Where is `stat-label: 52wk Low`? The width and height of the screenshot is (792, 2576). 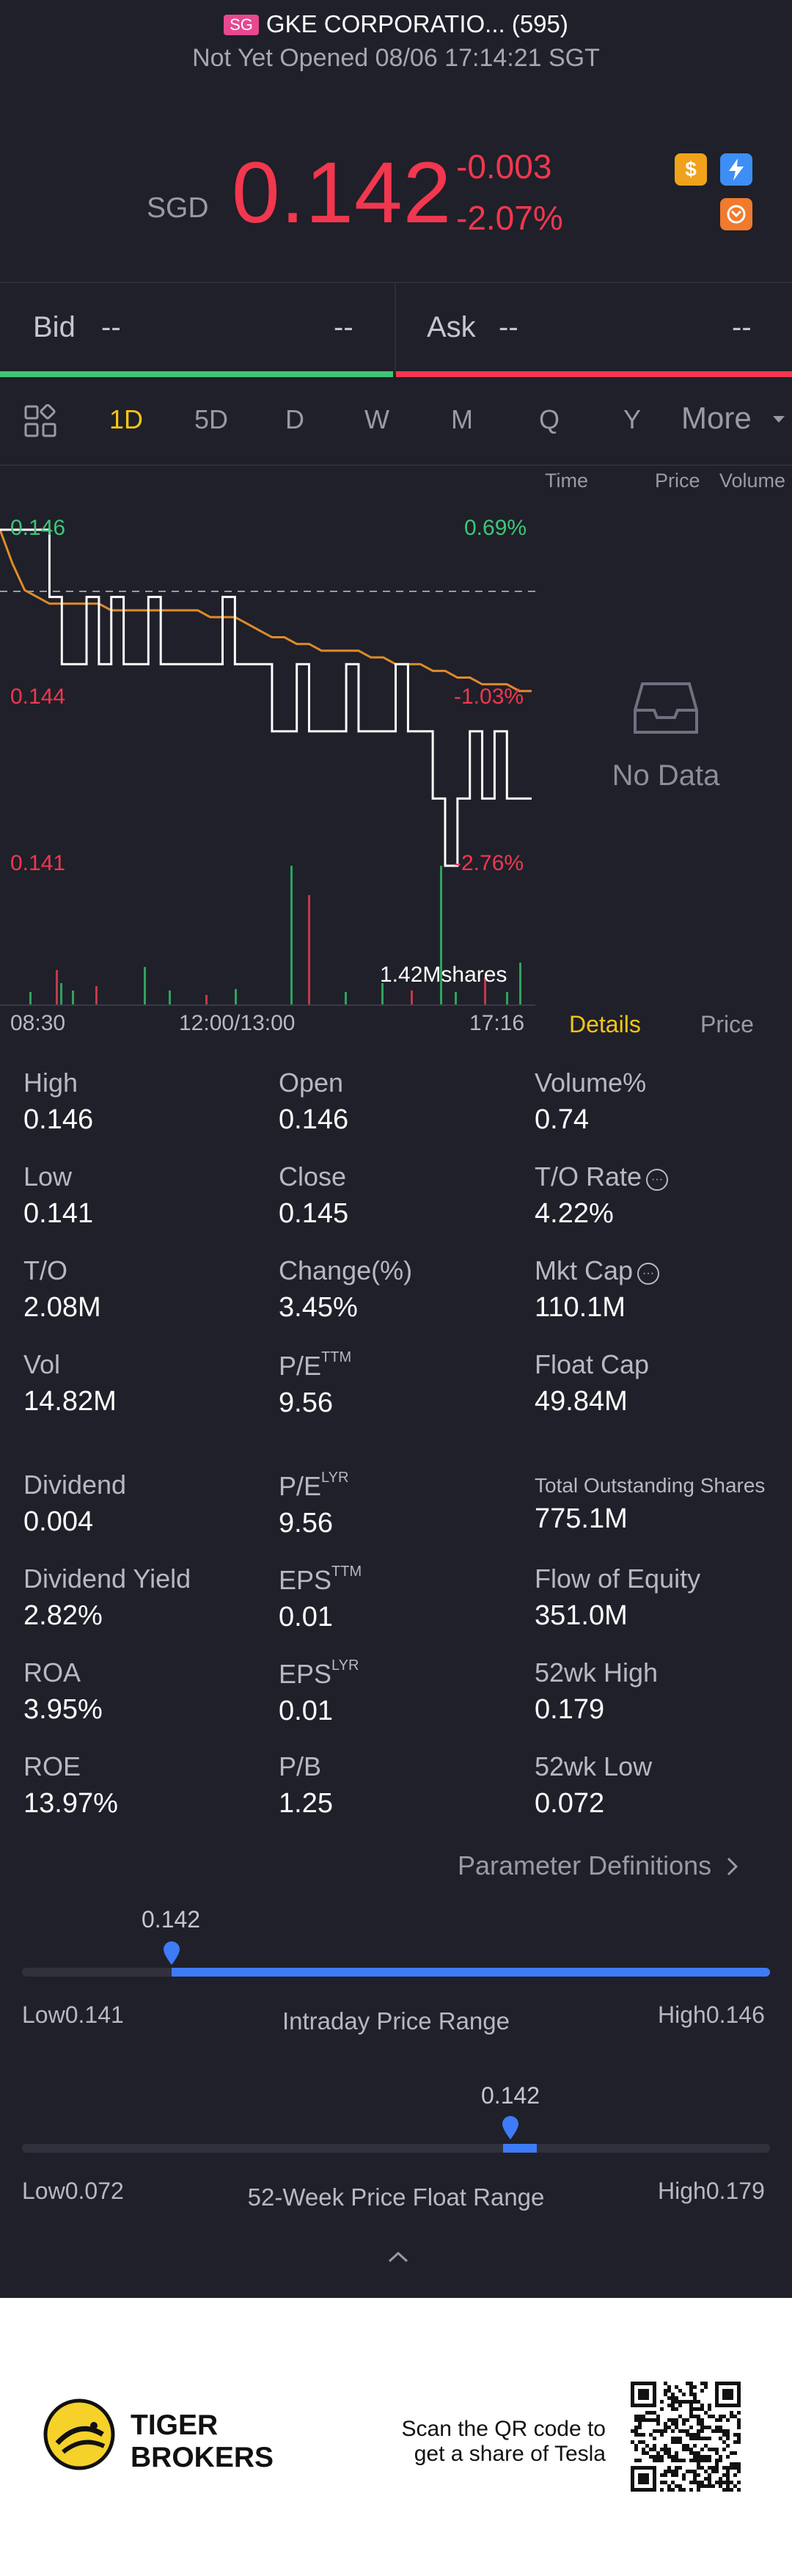
stat-label: 52wk Low is located at coordinates (594, 1766).